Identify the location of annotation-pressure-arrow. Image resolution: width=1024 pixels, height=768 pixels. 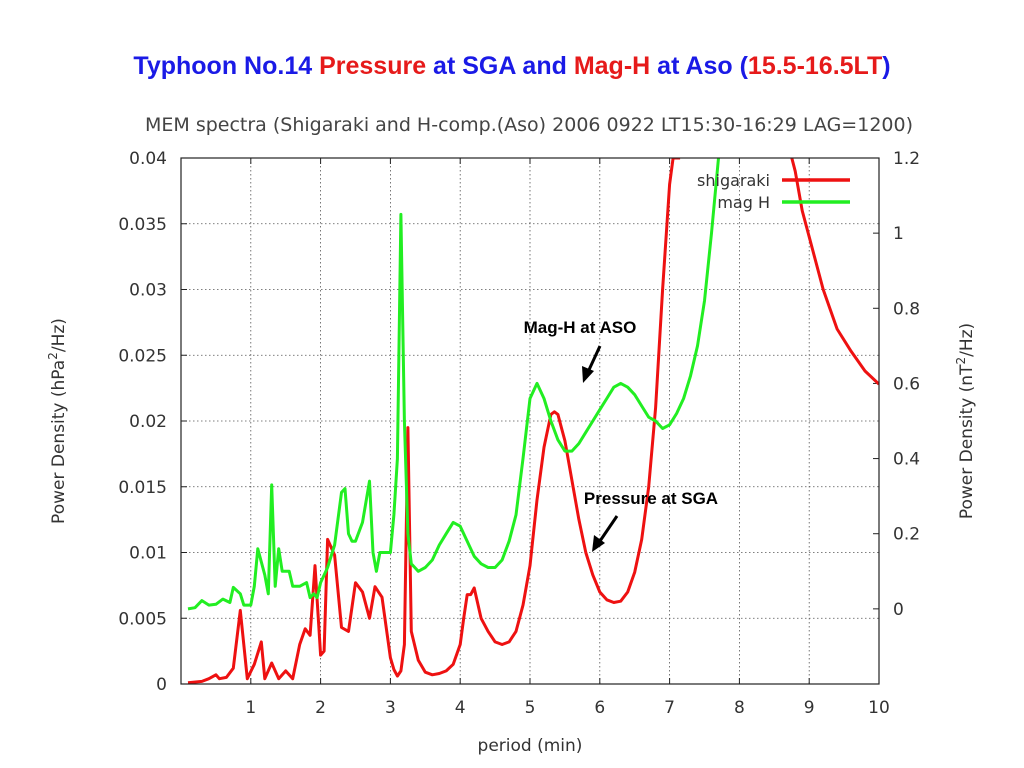
(608, 528).